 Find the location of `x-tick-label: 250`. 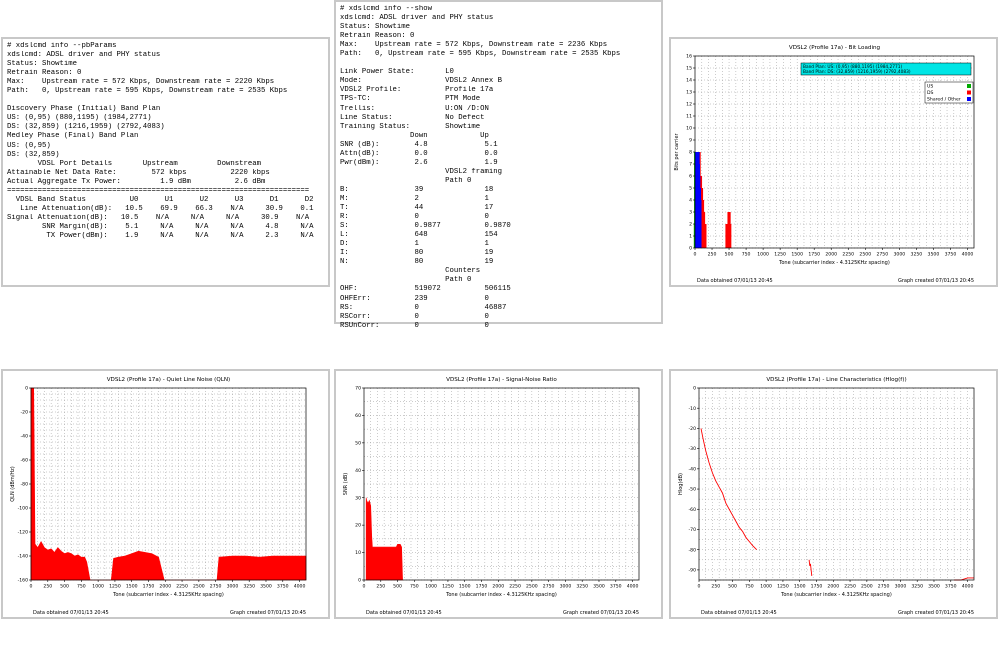

x-tick-label: 250 is located at coordinates (715, 587).